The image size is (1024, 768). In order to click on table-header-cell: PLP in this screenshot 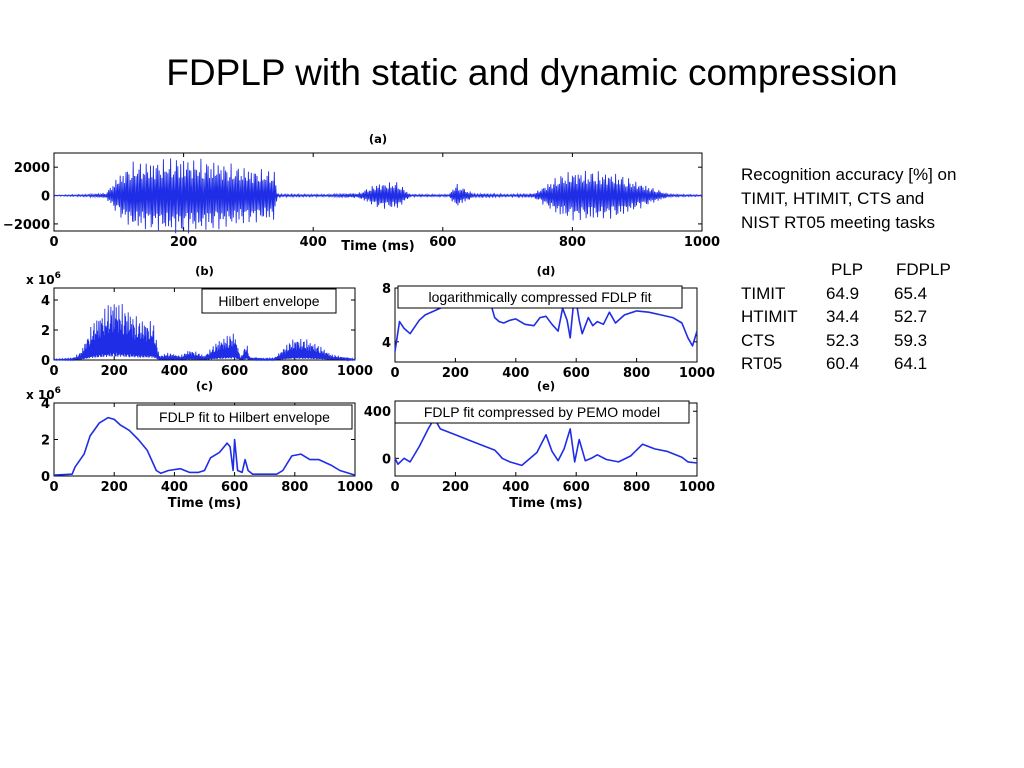, I will do `click(847, 269)`.